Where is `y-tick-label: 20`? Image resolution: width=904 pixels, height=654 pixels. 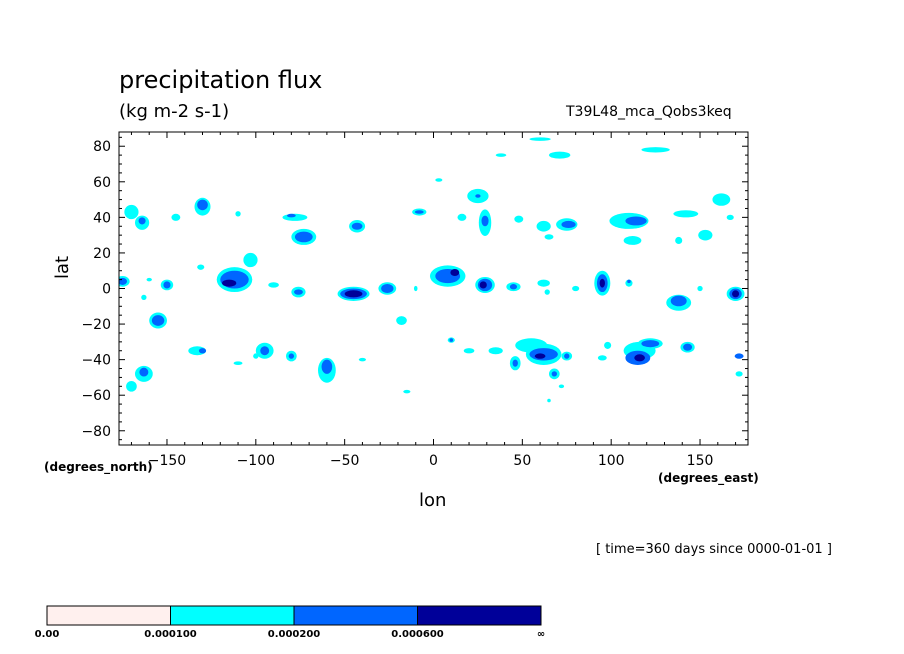 y-tick-label: 20 is located at coordinates (102, 254).